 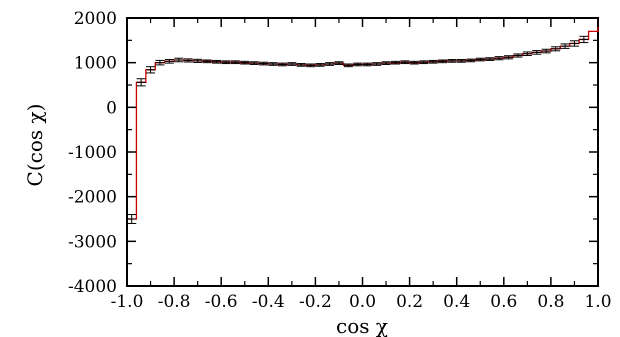 What do you see at coordinates (92, 198) in the screenshot?
I see `y-tick-label: -2000` at bounding box center [92, 198].